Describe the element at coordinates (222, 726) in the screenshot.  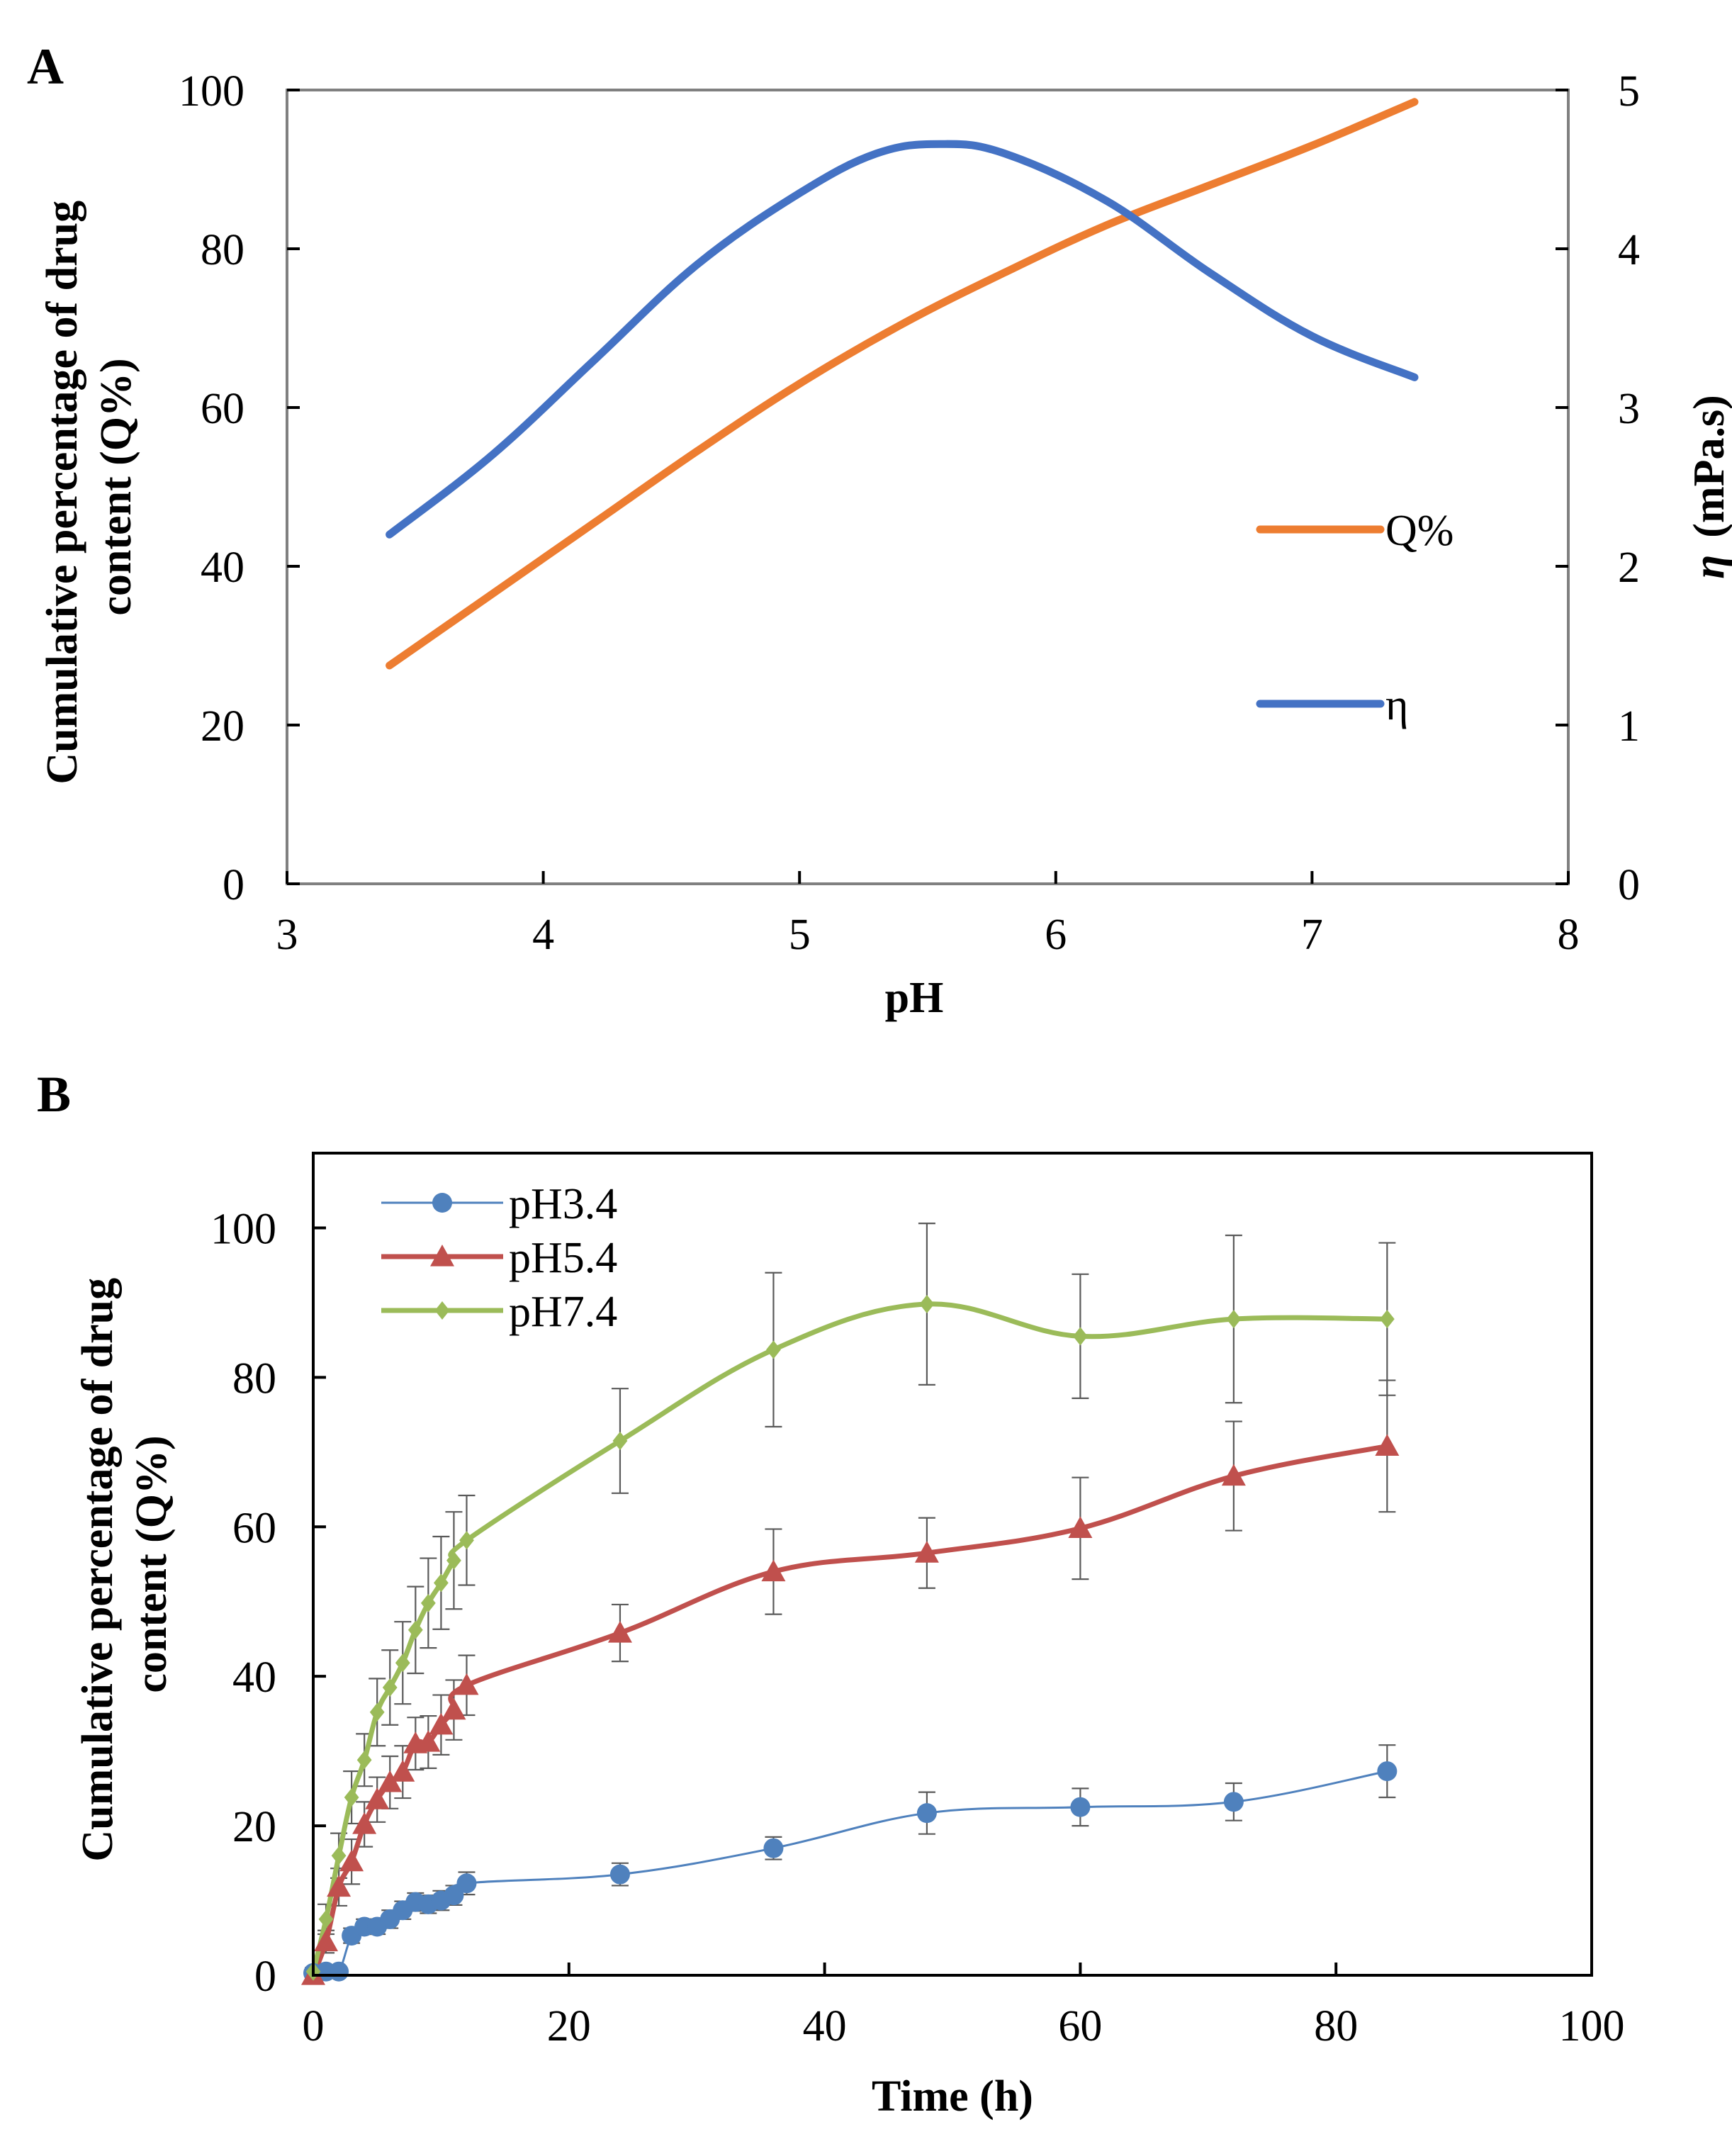
I see `panel-a-y-tick-label: 20` at that location.